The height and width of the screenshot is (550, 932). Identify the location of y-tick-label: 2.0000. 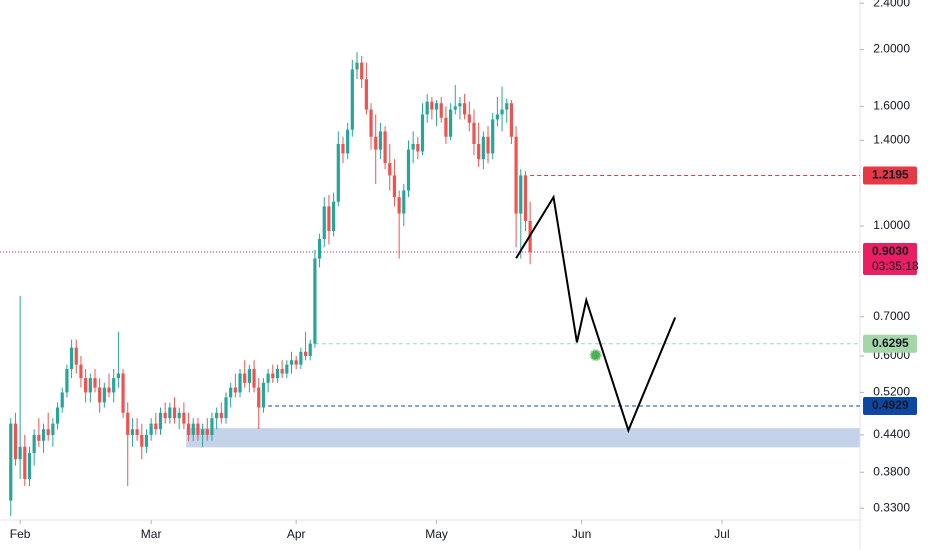
(891, 49).